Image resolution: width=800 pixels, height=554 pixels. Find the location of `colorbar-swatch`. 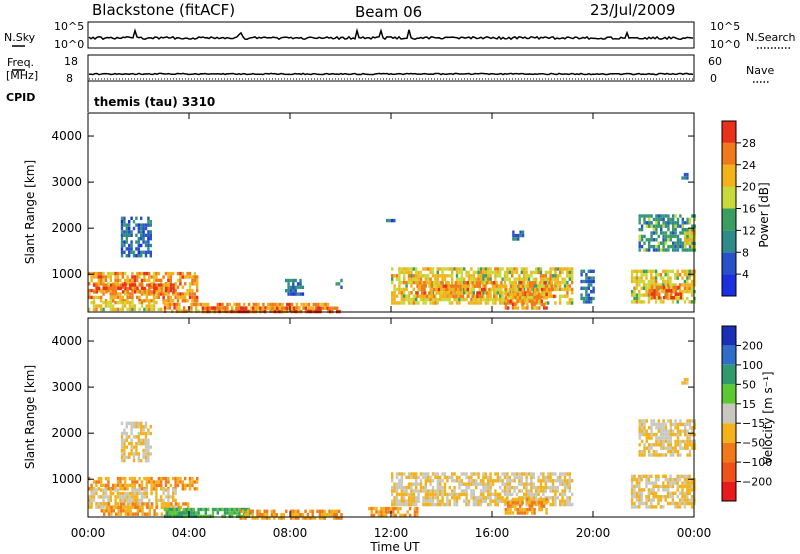

colorbar-swatch is located at coordinates (729, 336).